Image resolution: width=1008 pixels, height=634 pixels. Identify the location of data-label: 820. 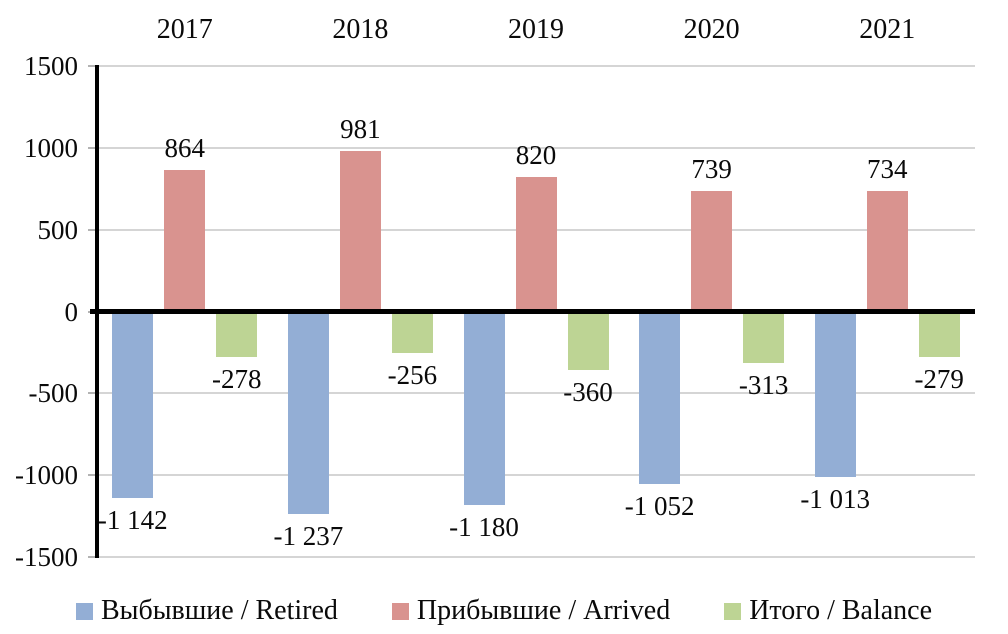
(536, 155).